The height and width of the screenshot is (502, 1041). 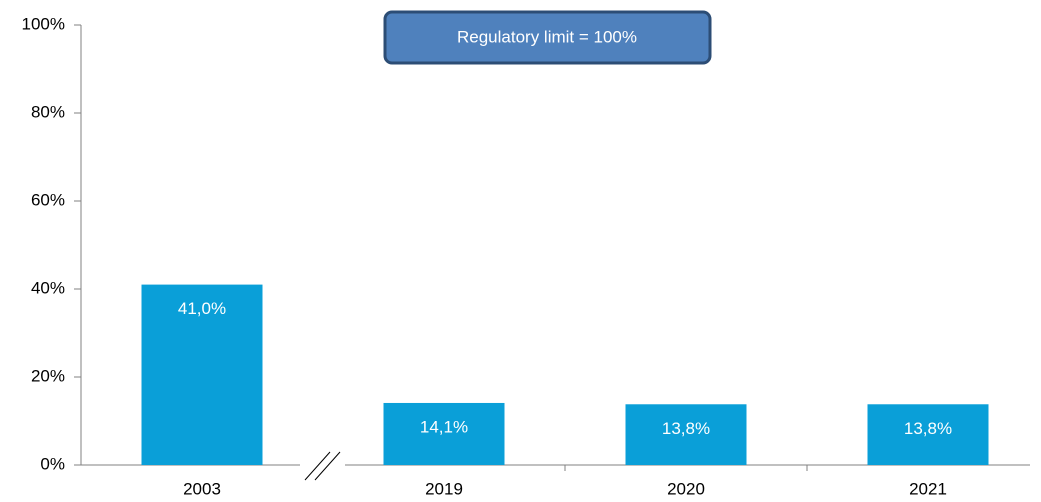 I want to click on y-tick-label: 60%, so click(x=48, y=199).